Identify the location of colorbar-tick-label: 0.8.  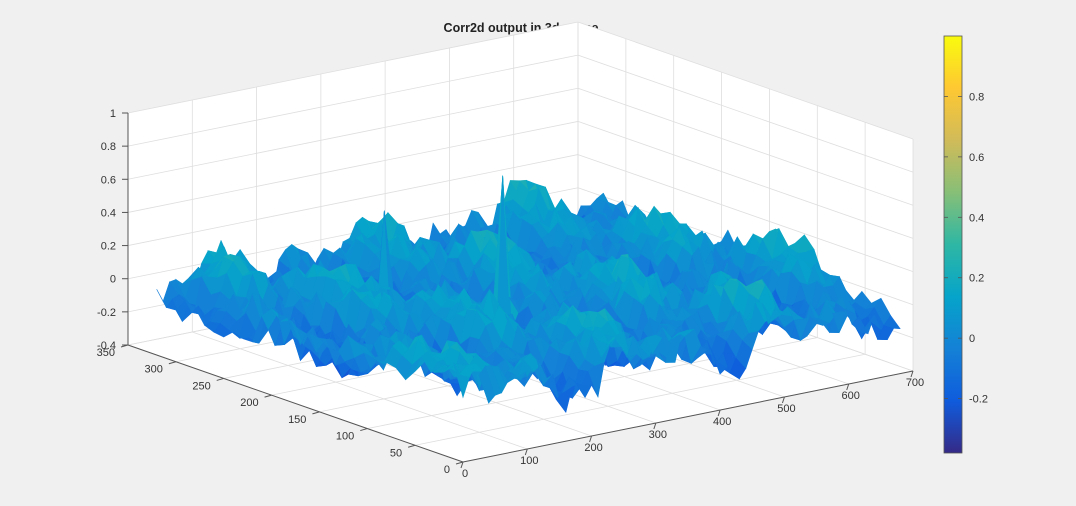
(976, 97).